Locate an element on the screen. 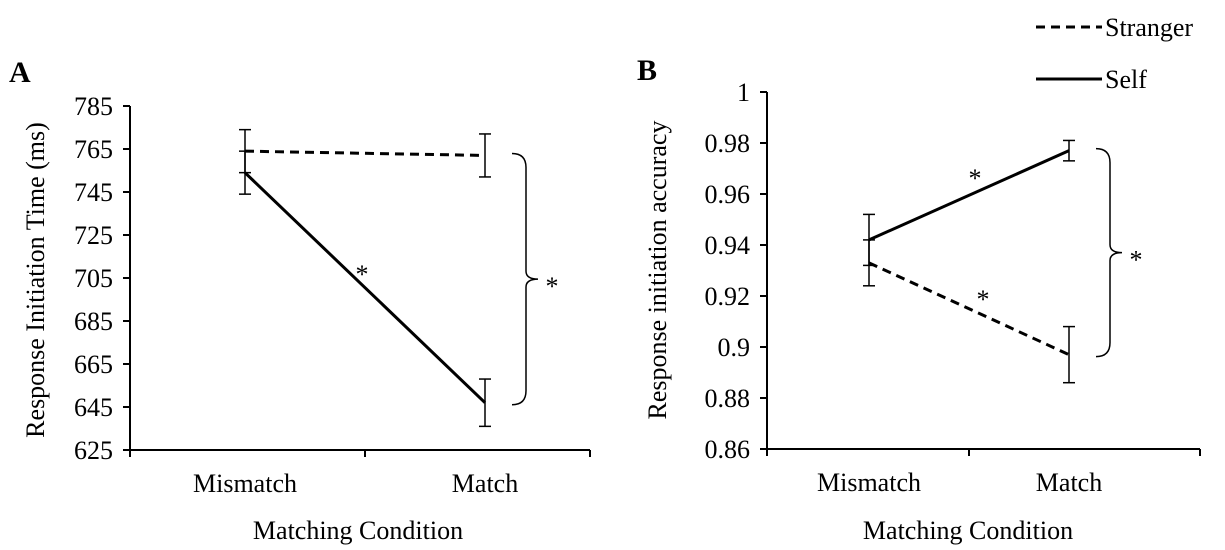  panel-label-b: B is located at coordinates (647, 70).